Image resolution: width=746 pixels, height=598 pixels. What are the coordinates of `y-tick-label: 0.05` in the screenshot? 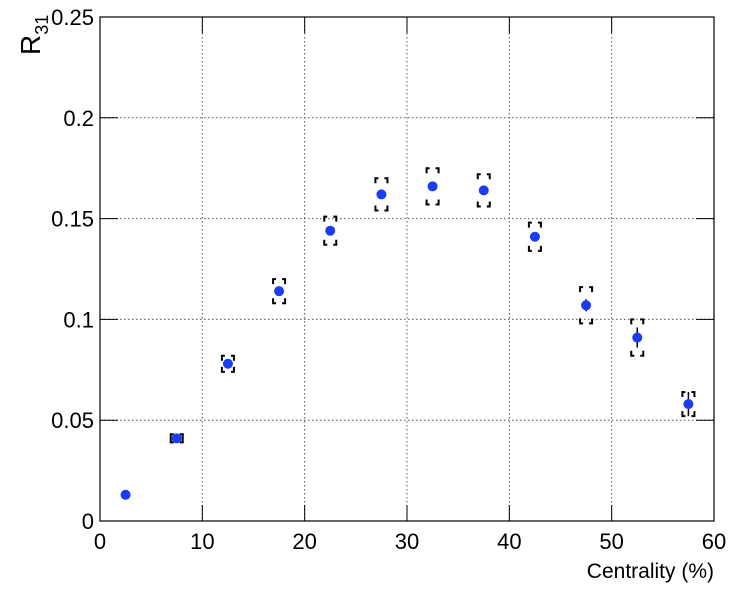 It's located at (72, 420).